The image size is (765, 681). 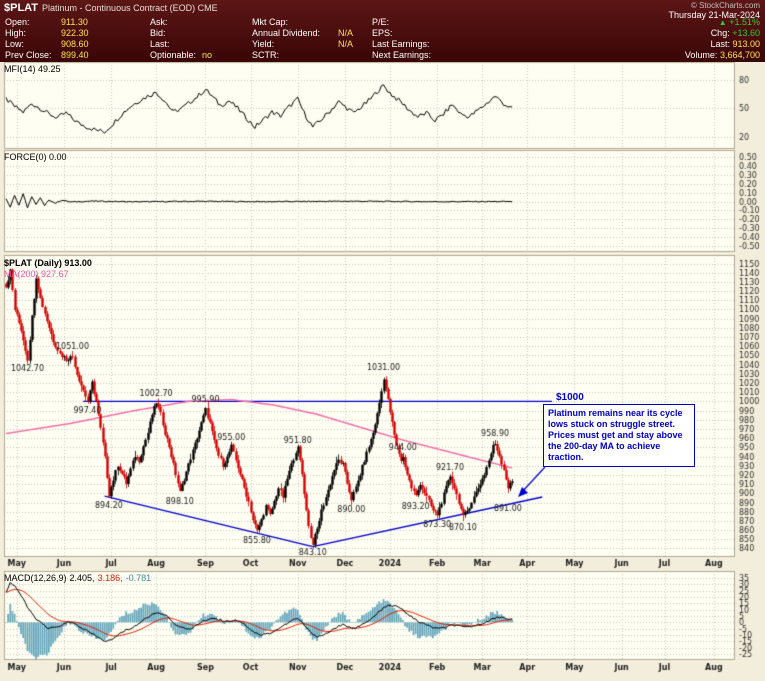 What do you see at coordinates (130, 8) in the screenshot?
I see `symbol-description: Platinum - Continuous Contract (EOD) CME` at bounding box center [130, 8].